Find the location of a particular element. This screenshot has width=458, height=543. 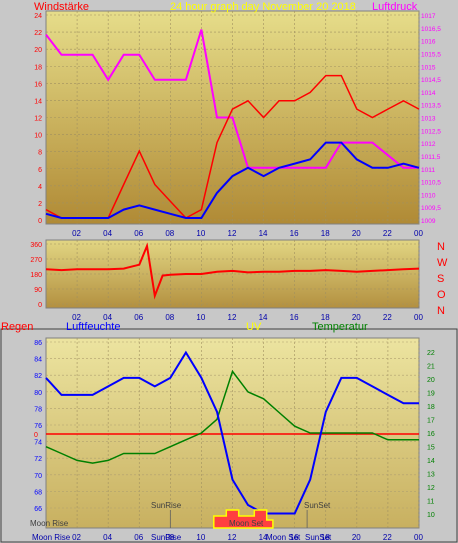

wind-y-tick: 10 is located at coordinates (38, 136).